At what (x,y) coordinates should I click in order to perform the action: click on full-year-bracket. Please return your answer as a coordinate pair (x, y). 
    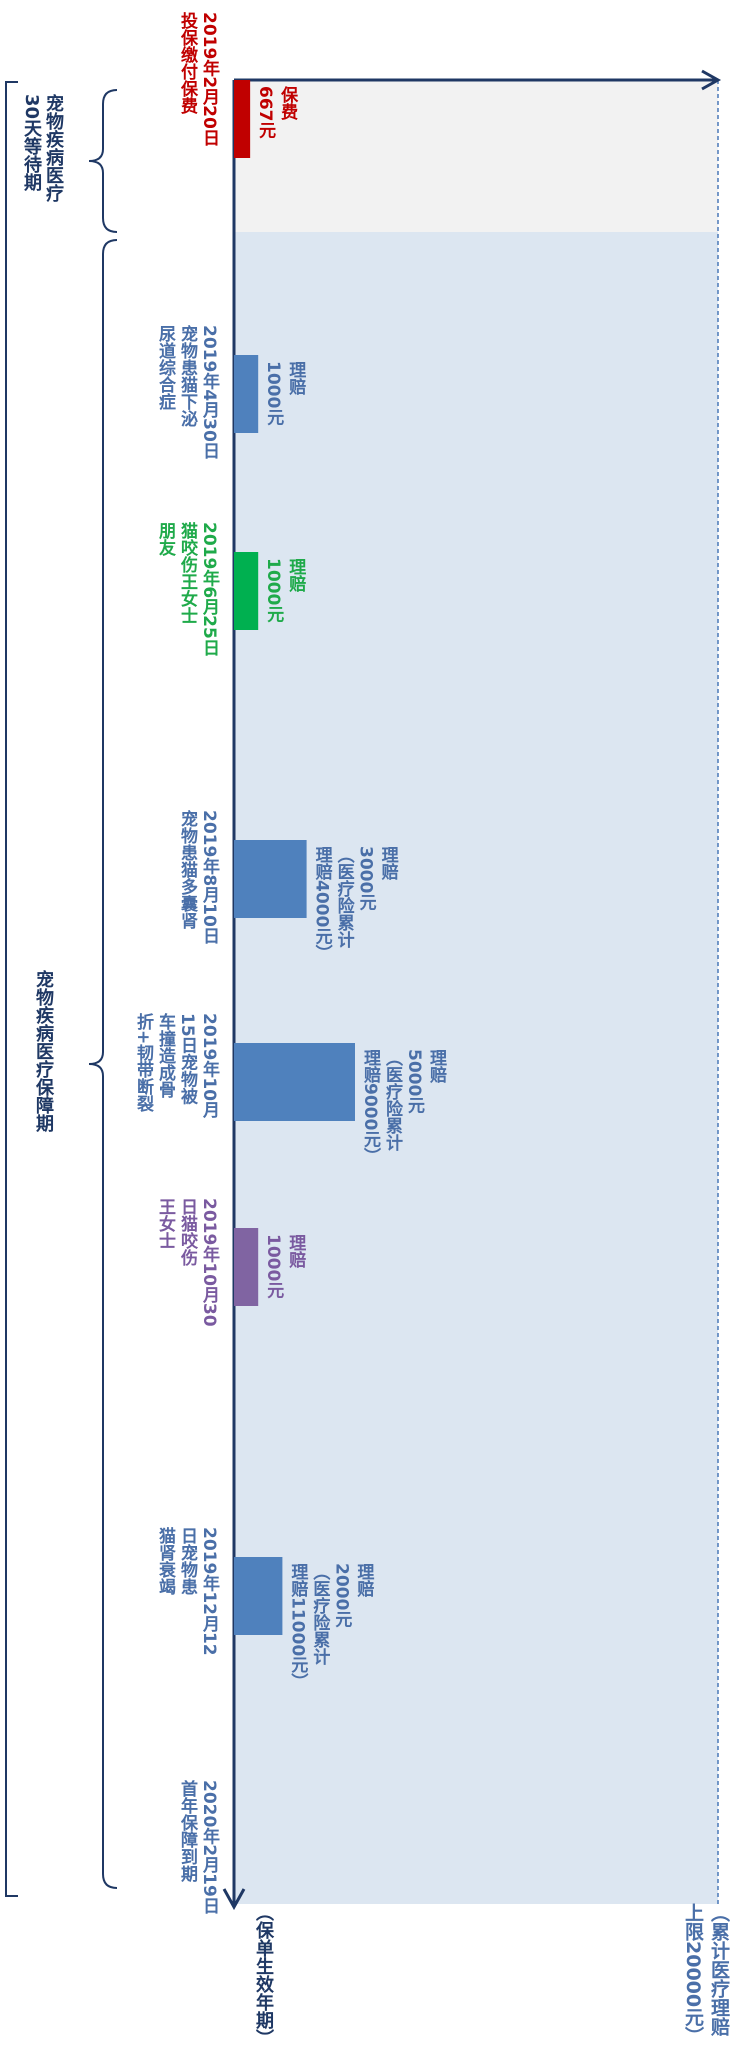
    Looking at the image, I should click on (11, 989).